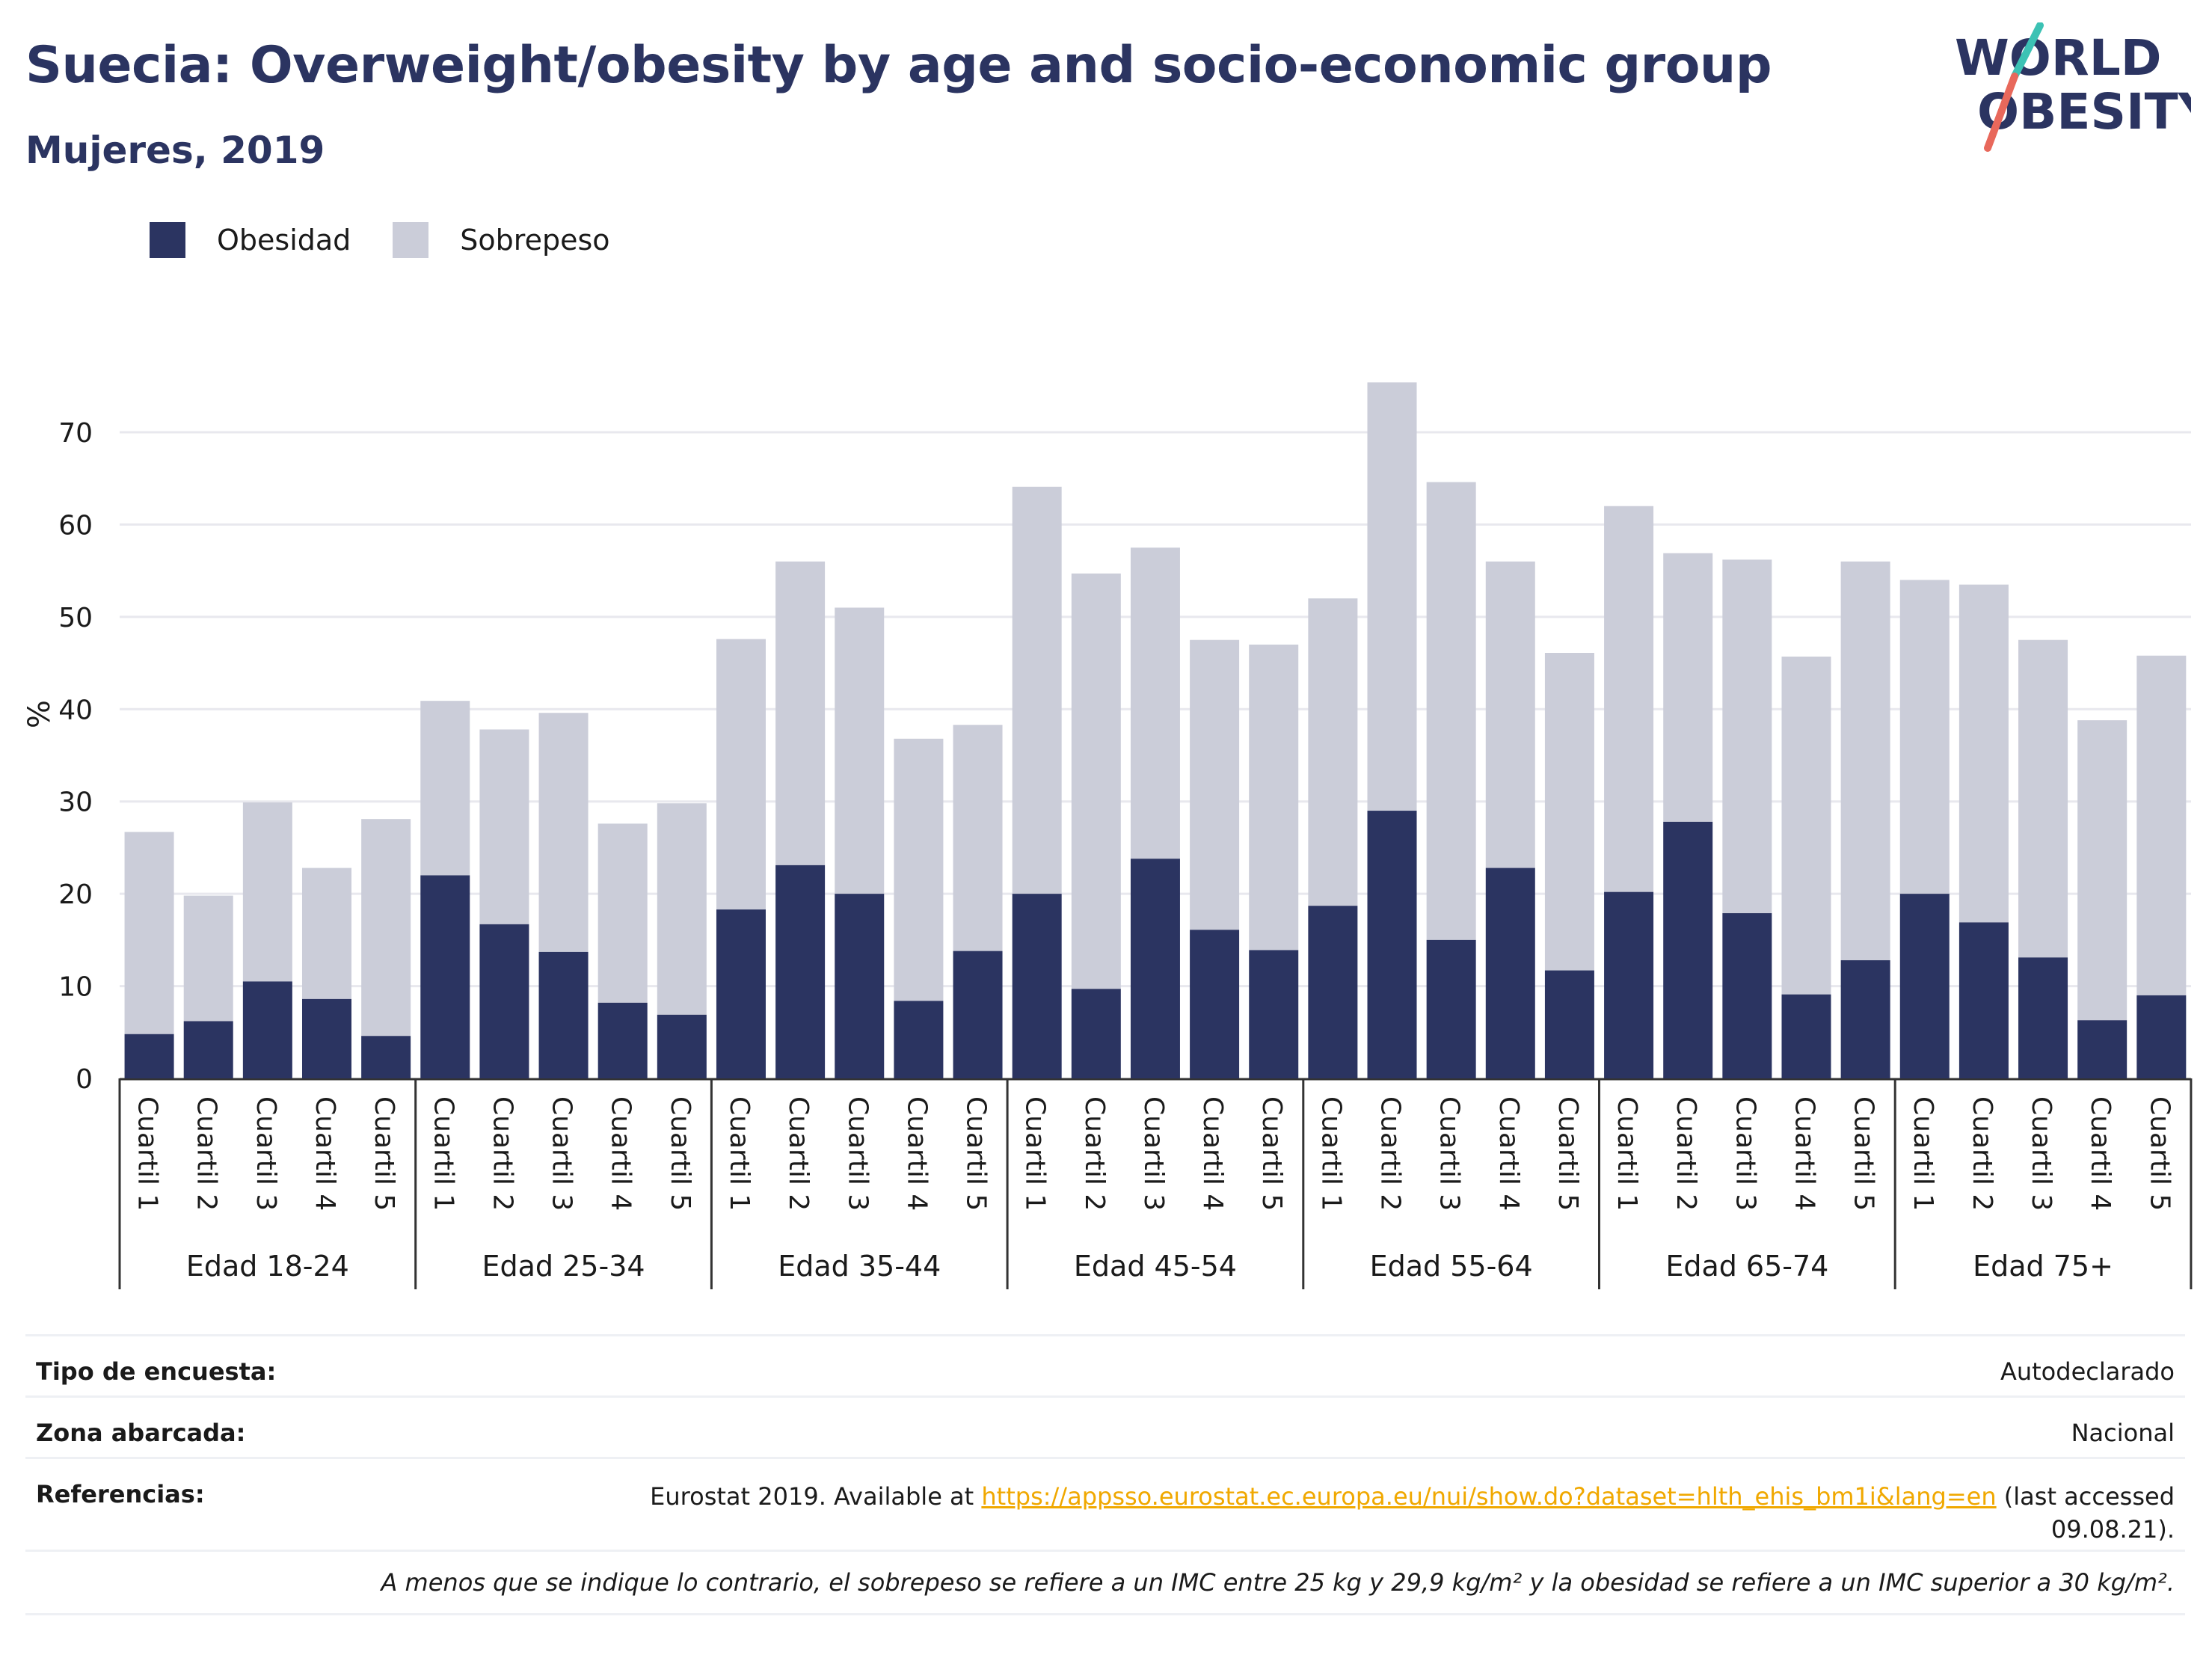 Image resolution: width=2212 pixels, height=1655 pixels. Describe the element at coordinates (859, 1266) in the screenshot. I see `group-label: Edad 35-44` at that location.